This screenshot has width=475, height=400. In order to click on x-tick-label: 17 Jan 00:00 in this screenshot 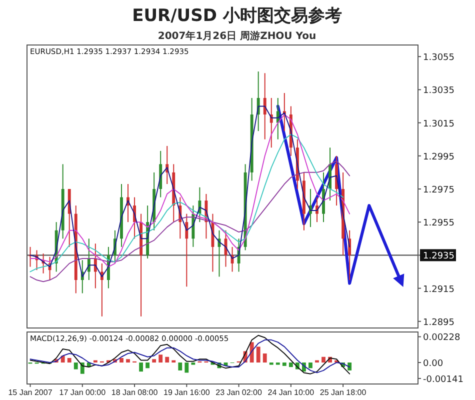, I will do `click(82, 392)`.